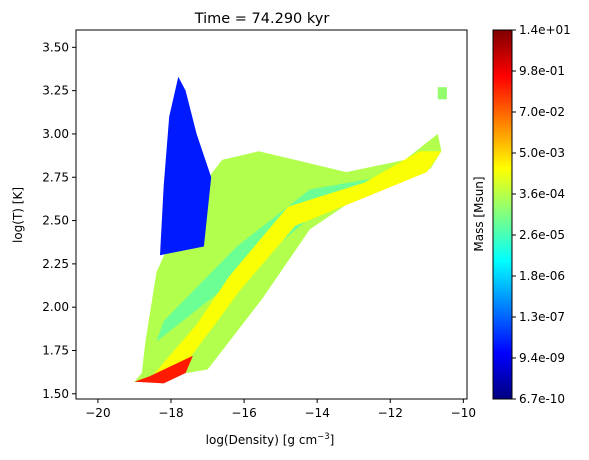  I want to click on colorbar-tick-label: 3.6e-04, so click(542, 194).